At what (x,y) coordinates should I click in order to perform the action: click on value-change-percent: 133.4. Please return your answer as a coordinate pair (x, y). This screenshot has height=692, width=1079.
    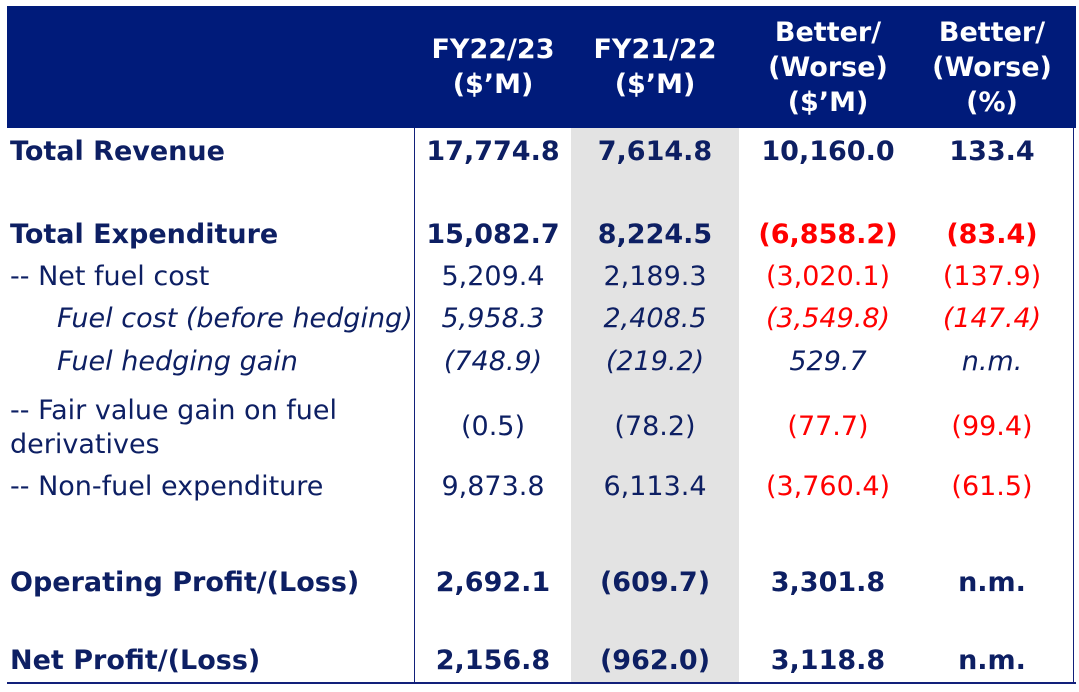
    Looking at the image, I should click on (992, 151).